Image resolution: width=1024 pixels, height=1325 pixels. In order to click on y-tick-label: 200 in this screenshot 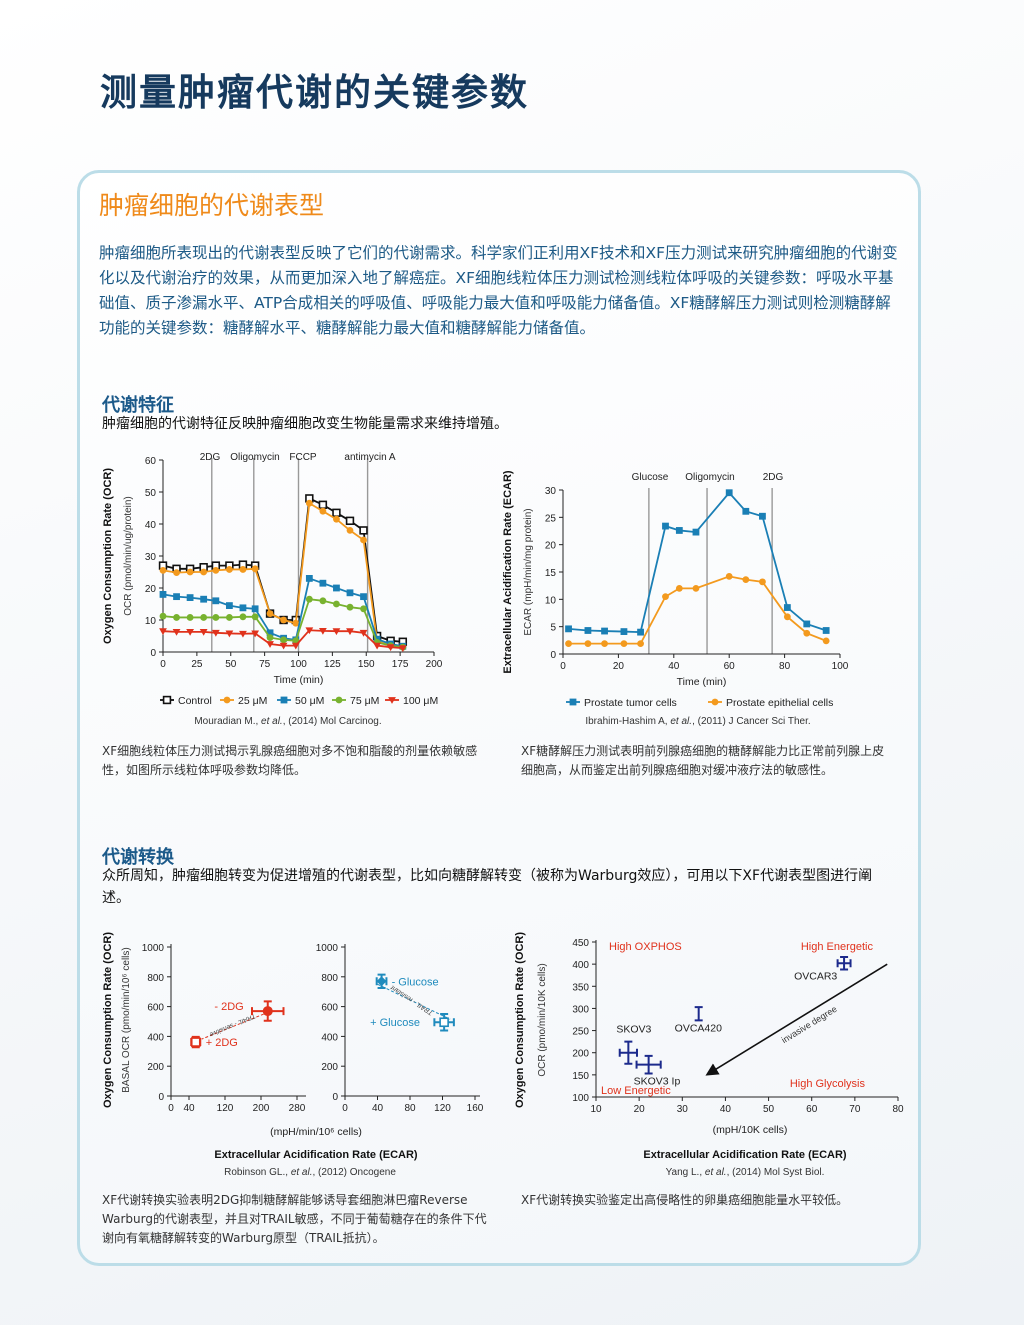, I will do `click(155, 1067)`.